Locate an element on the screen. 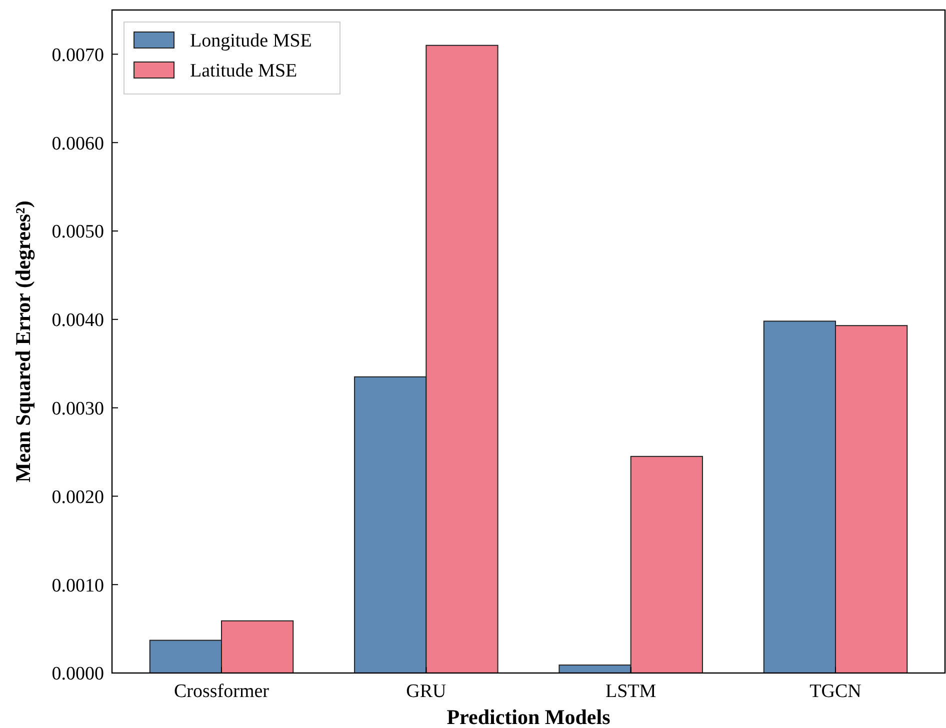  y-axis-title: Mean Squared Error (degrees²) is located at coordinates (23, 341).